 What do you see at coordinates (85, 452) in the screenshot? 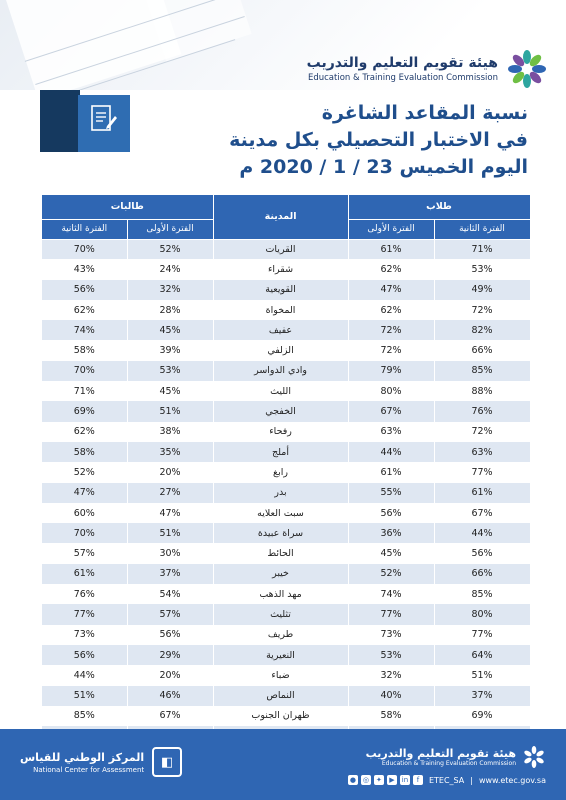
I see `female-period2-cell: 58%` at bounding box center [85, 452].